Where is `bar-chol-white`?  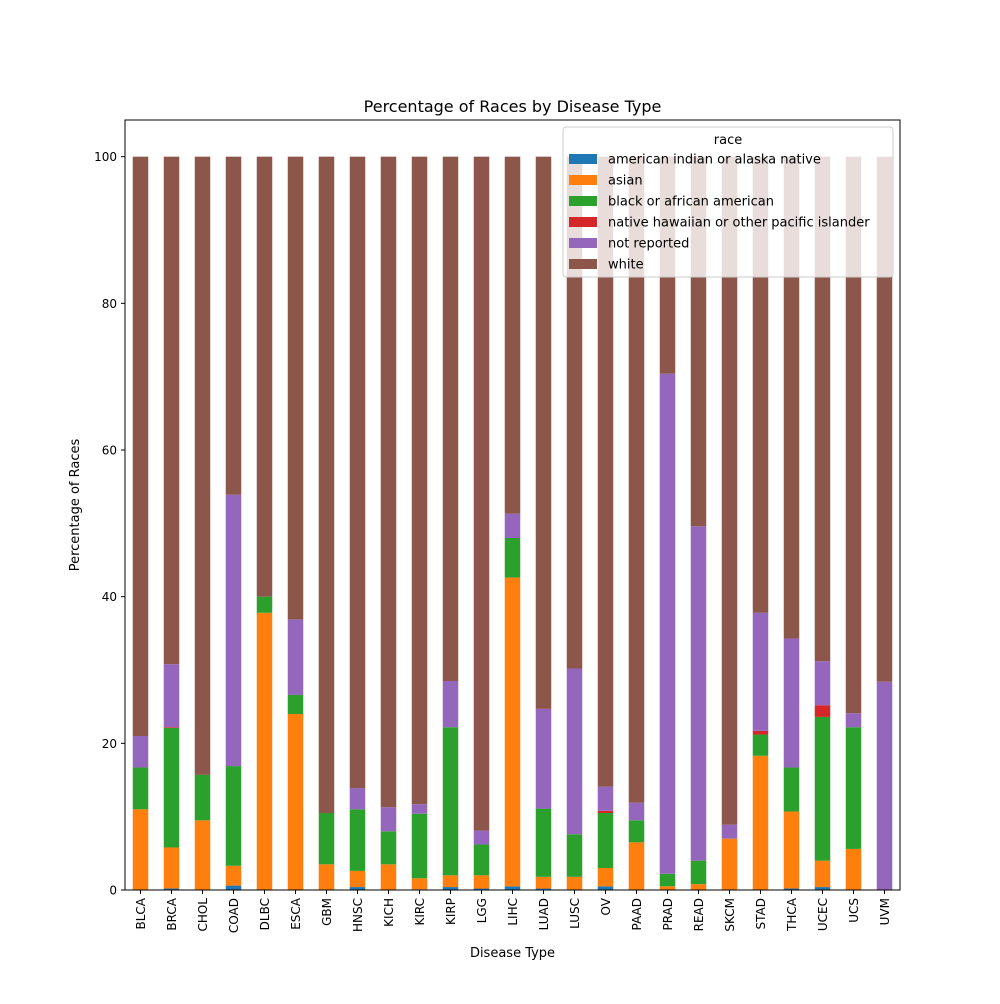 bar-chol-white is located at coordinates (202, 465).